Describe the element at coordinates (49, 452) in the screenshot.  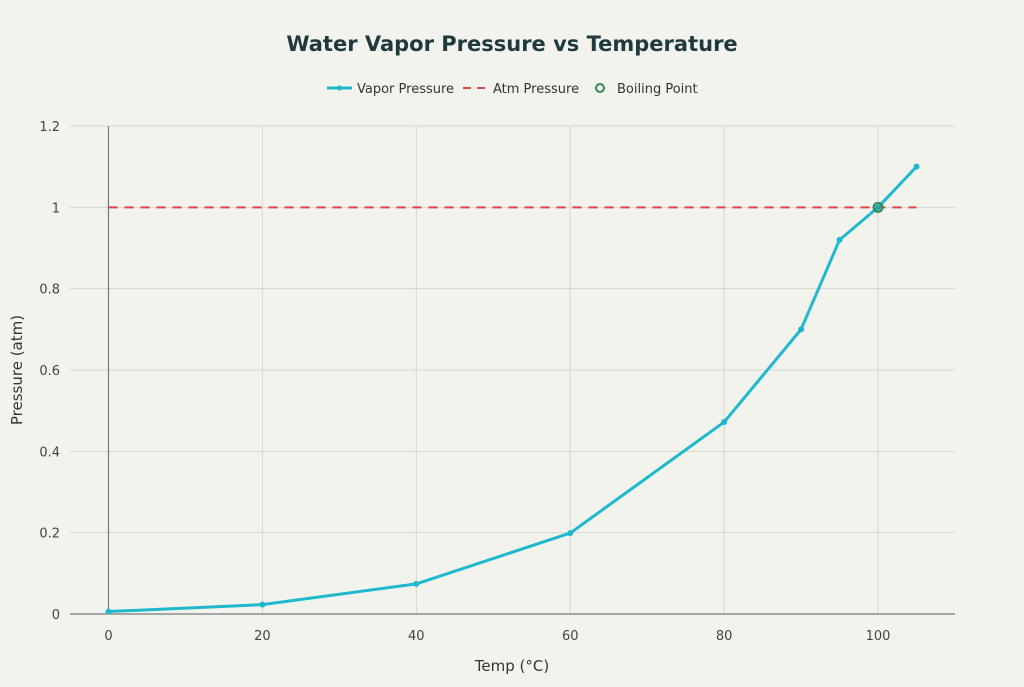
I see `y-tick-label: 0.4` at that location.